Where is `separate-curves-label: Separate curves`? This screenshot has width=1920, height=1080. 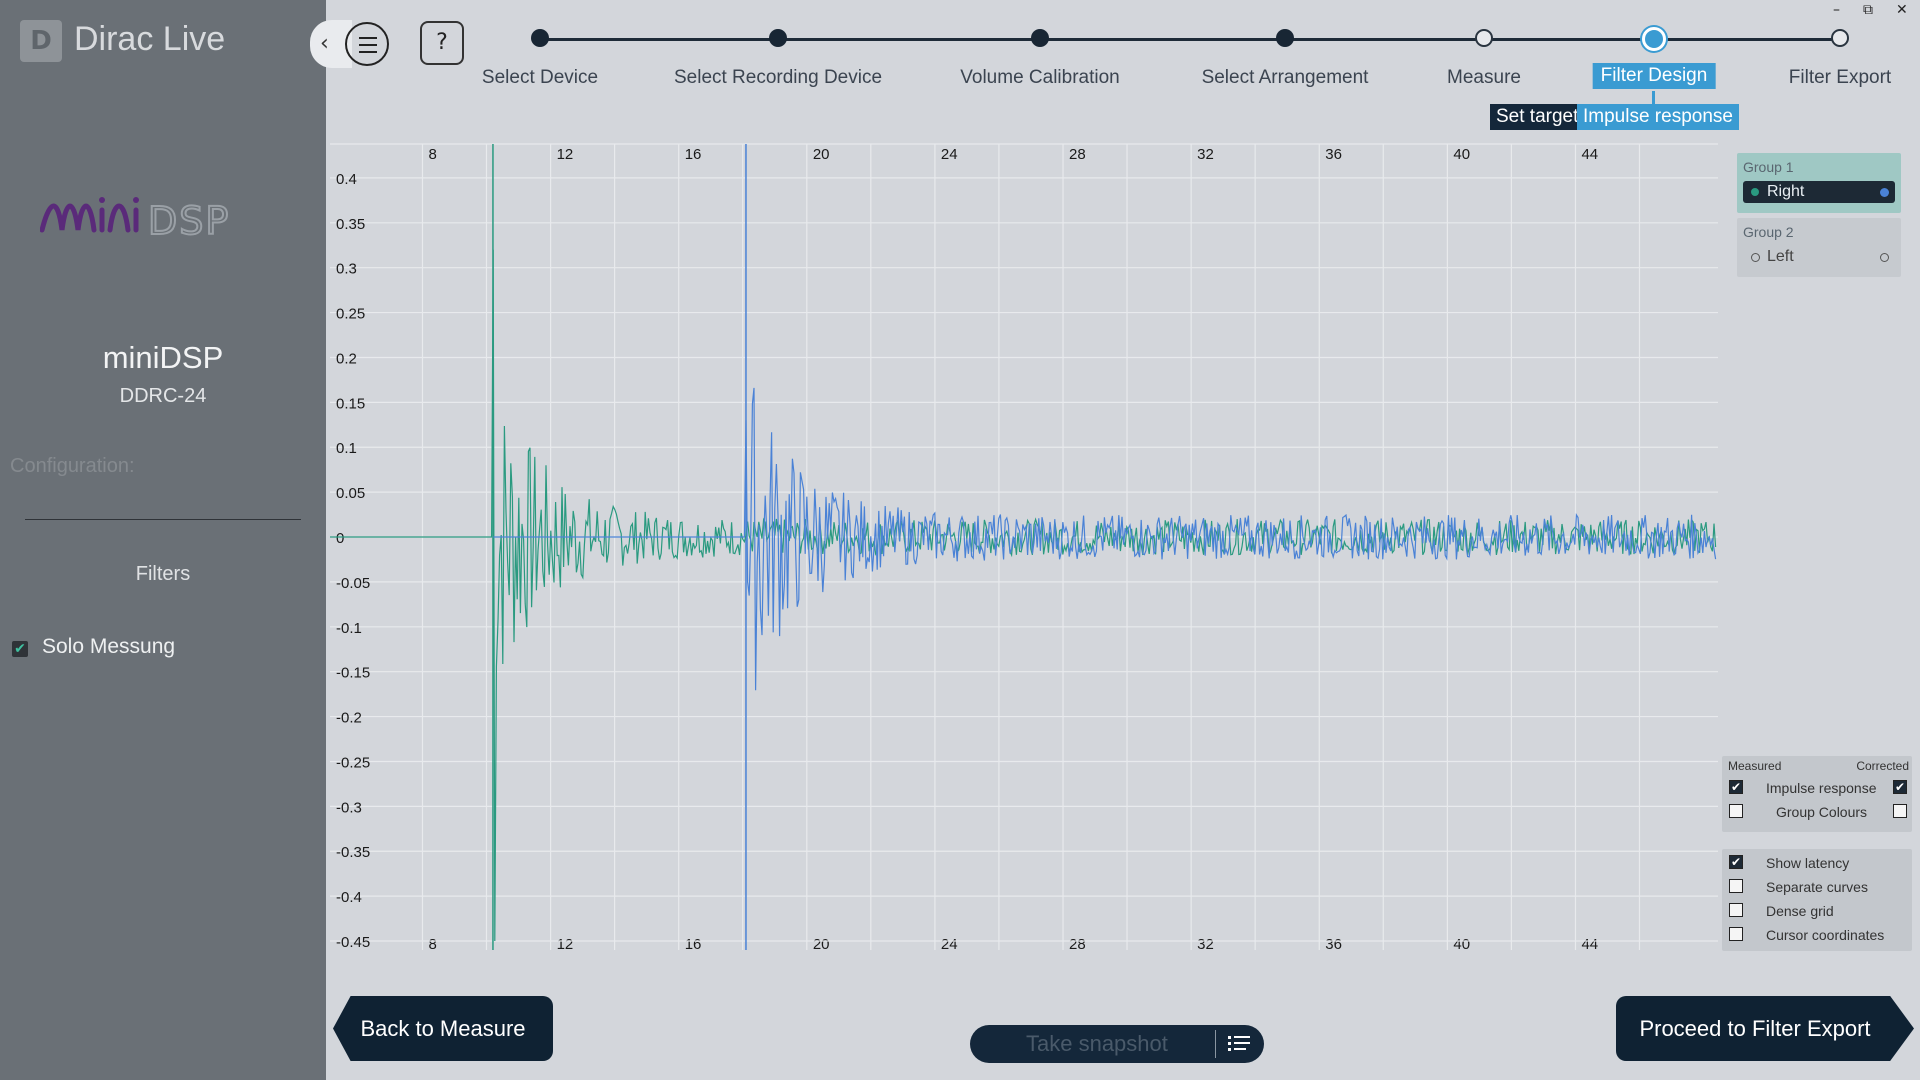
separate-curves-label: Separate curves is located at coordinates (1817, 887).